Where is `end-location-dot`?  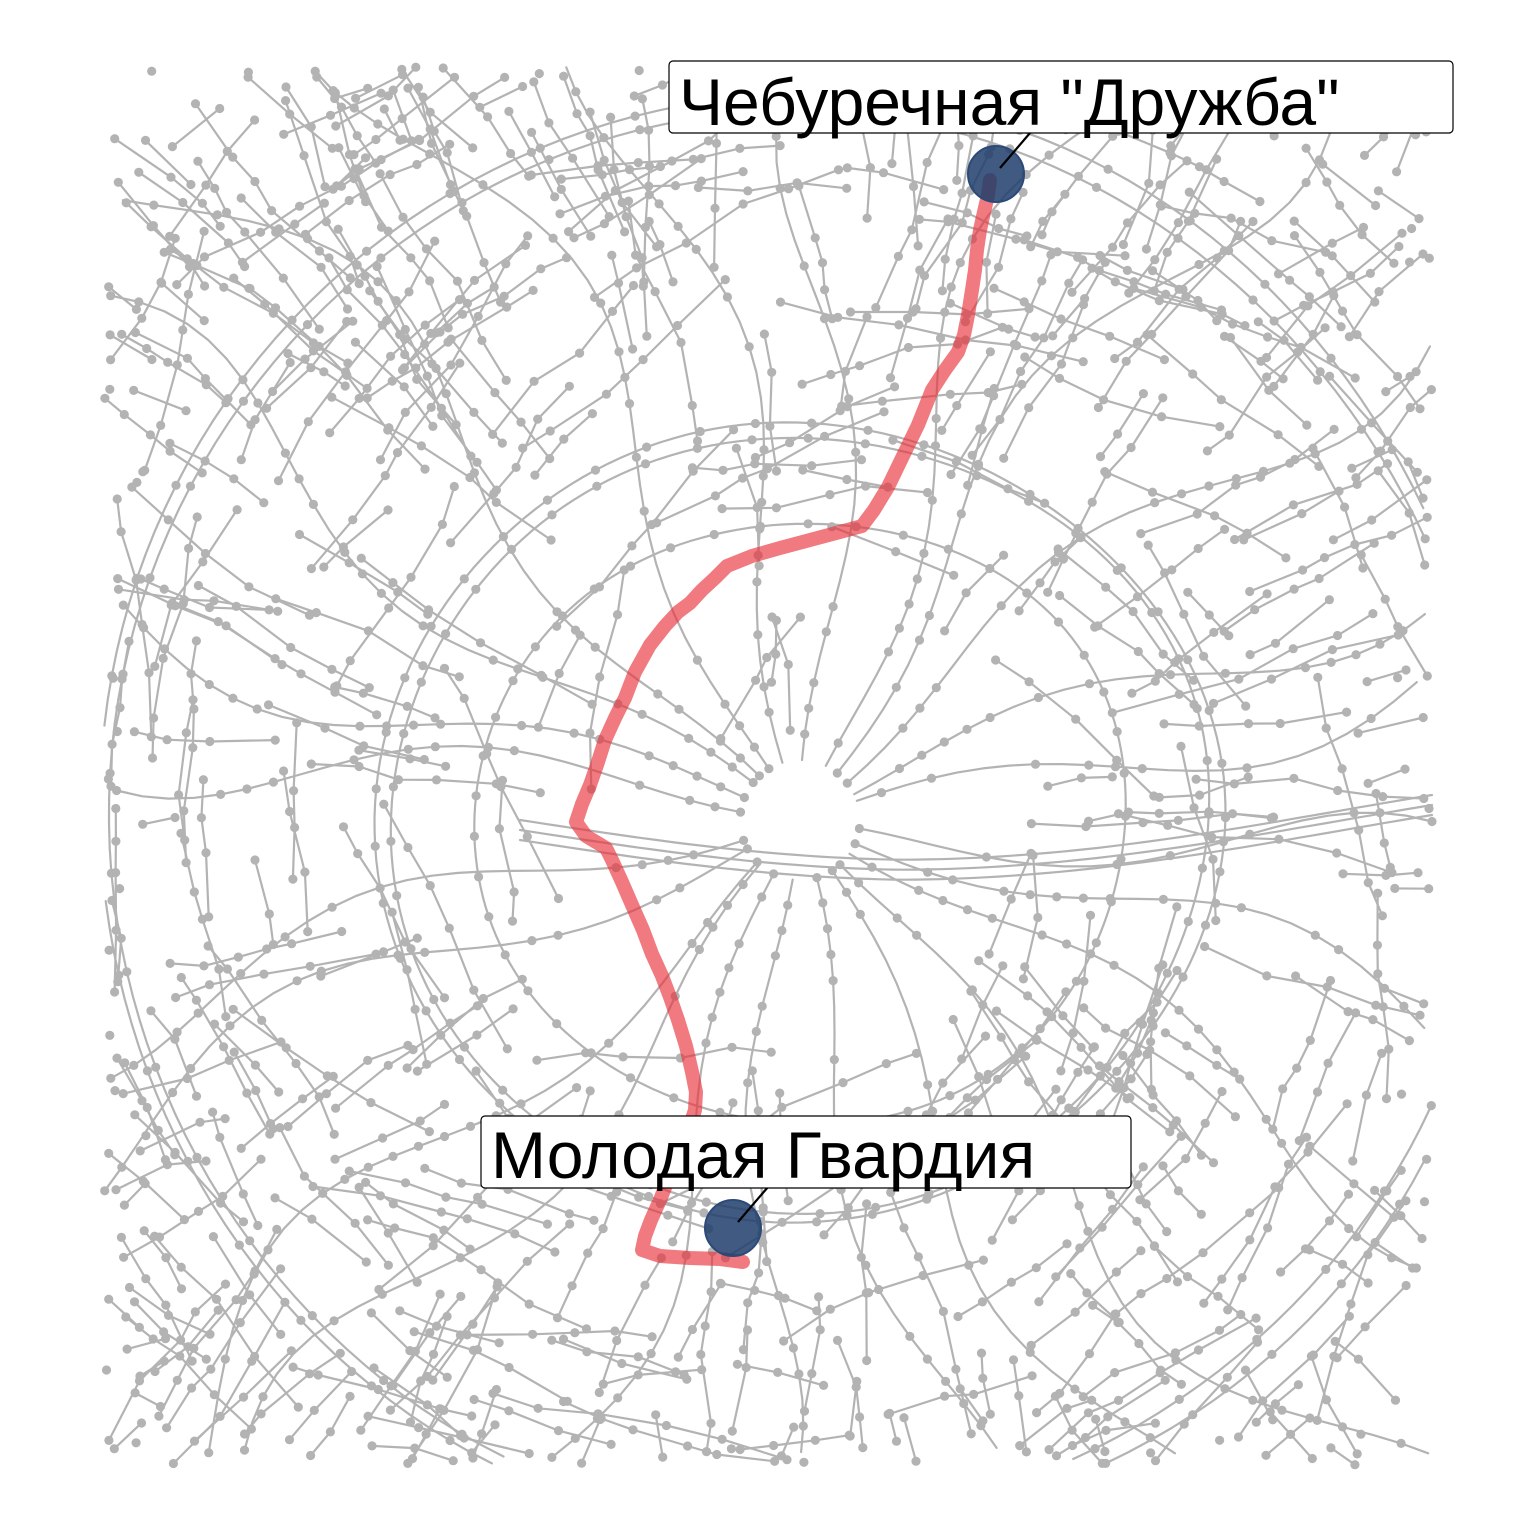 end-location-dot is located at coordinates (733, 1228).